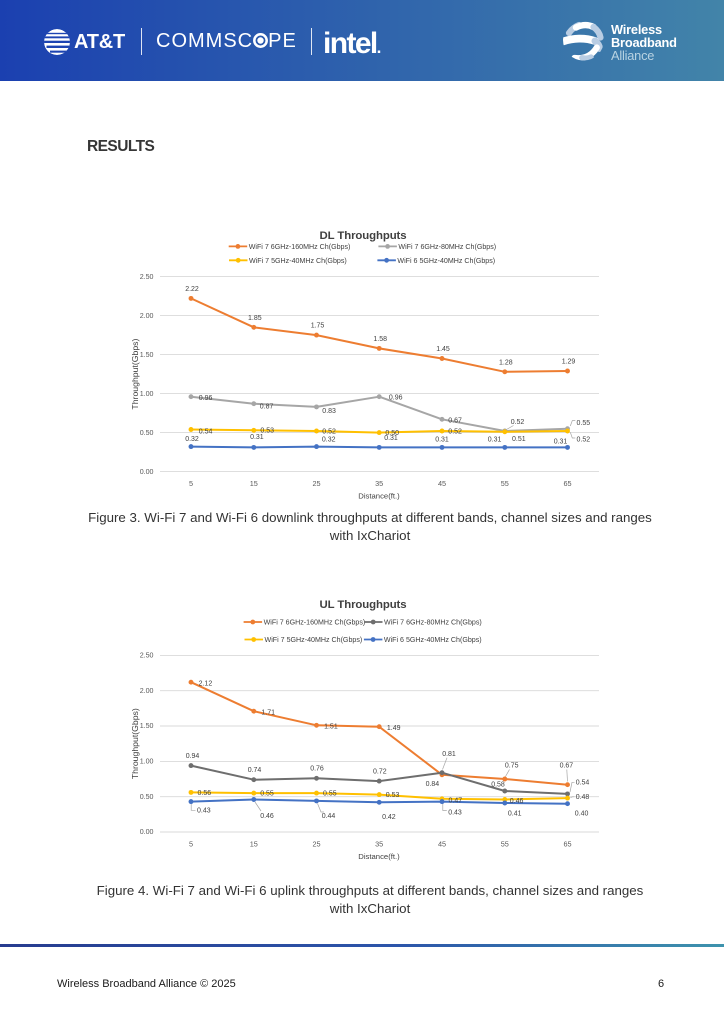 Image resolution: width=724 pixels, height=1024 pixels. Describe the element at coordinates (331, 727) in the screenshot. I see `svg-text: 1.51` at that location.